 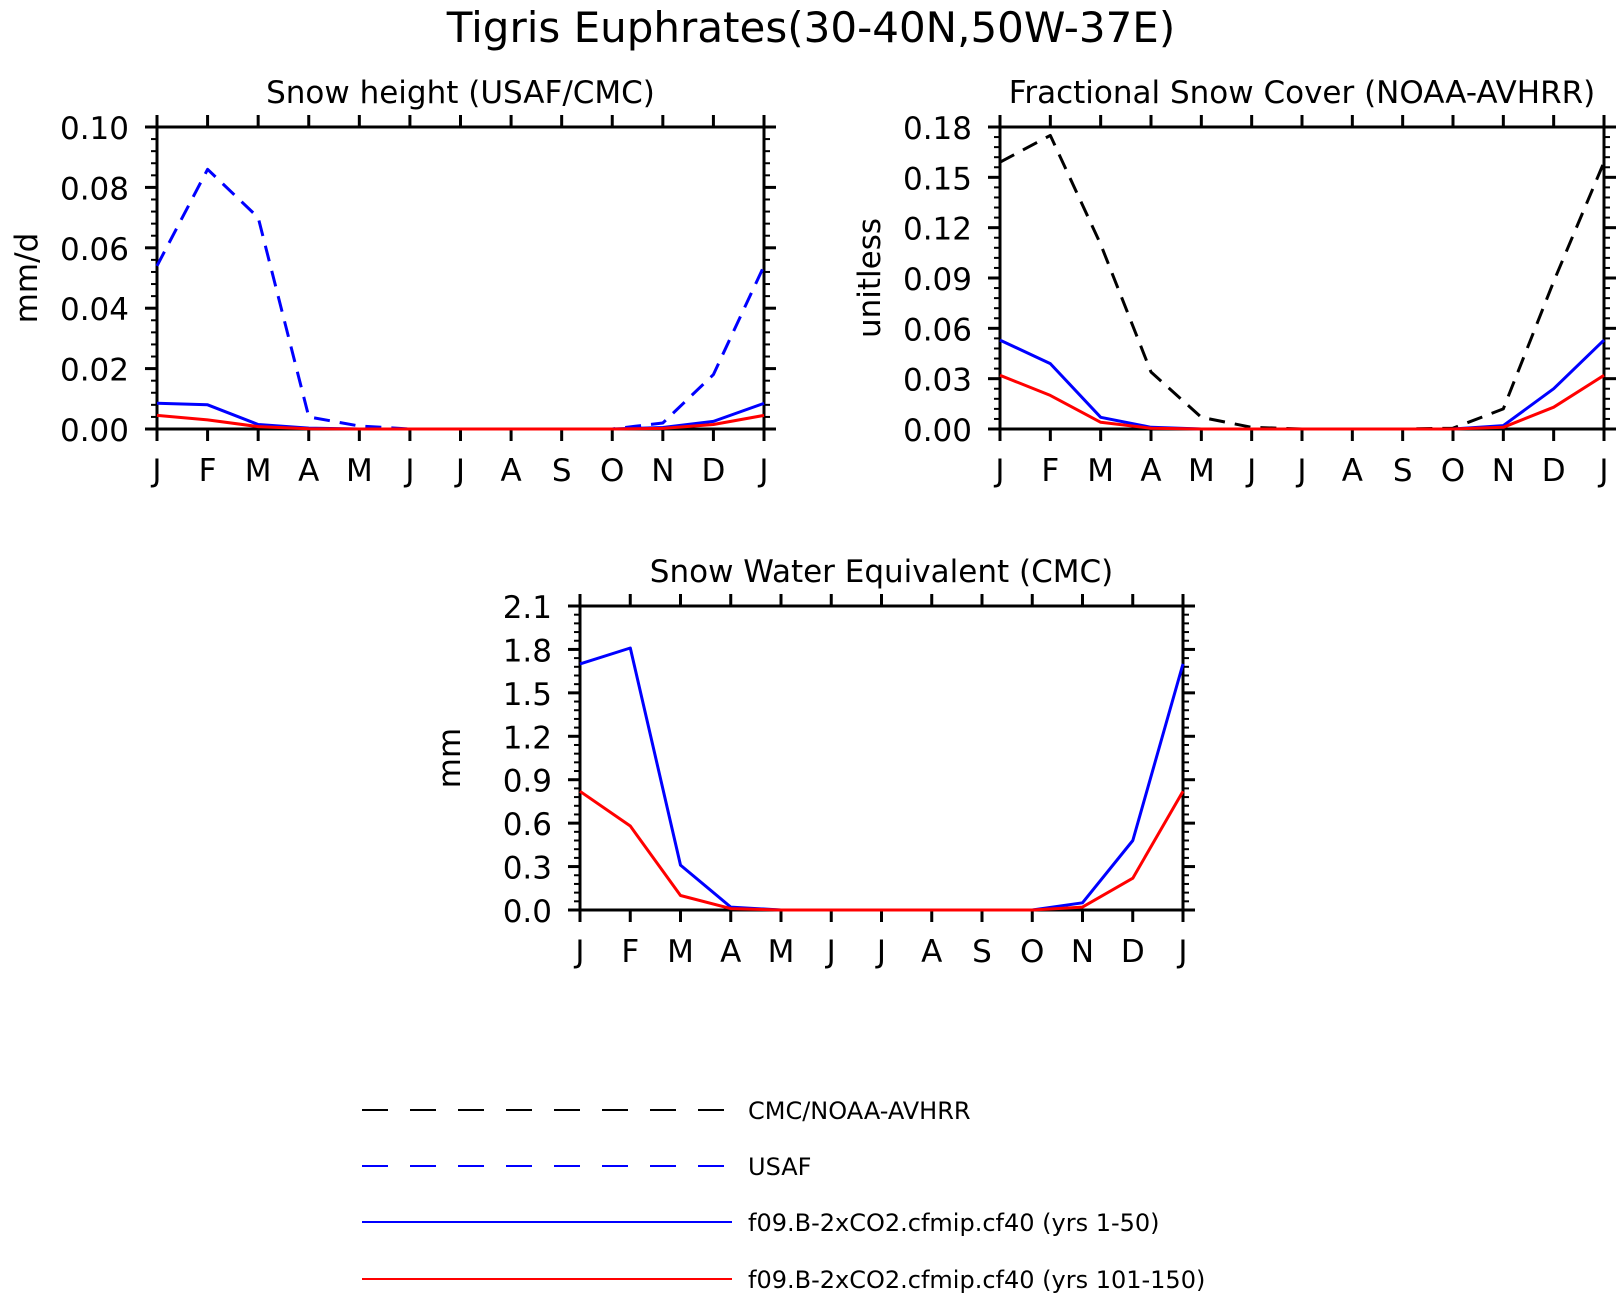 I want to click on legend-label: f09.B-2xCO2.cfmip.cf40 (yrs 1-50), so click(x=954, y=1223).